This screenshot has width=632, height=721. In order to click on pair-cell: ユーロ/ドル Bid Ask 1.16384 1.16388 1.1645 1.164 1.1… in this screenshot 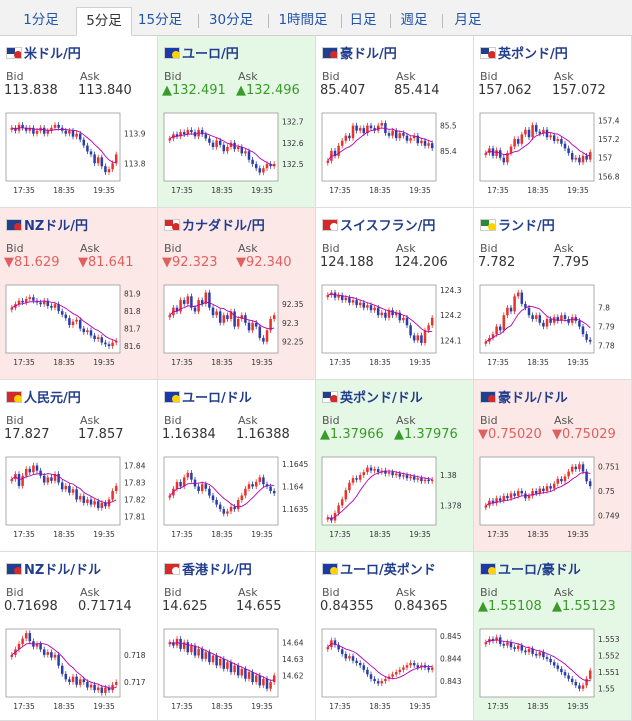, I will do `click(237, 466)`.